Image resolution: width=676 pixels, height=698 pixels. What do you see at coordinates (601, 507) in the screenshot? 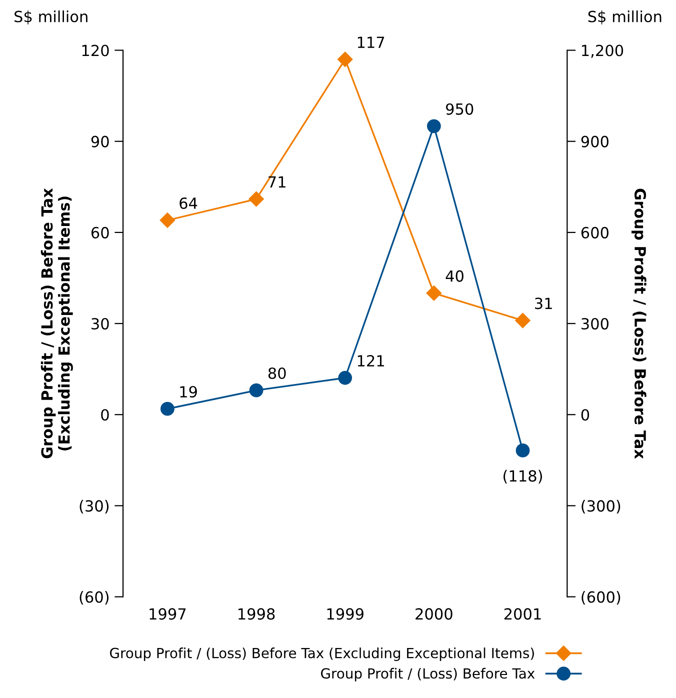
I see `y2-tick-label: (300)` at bounding box center [601, 507].